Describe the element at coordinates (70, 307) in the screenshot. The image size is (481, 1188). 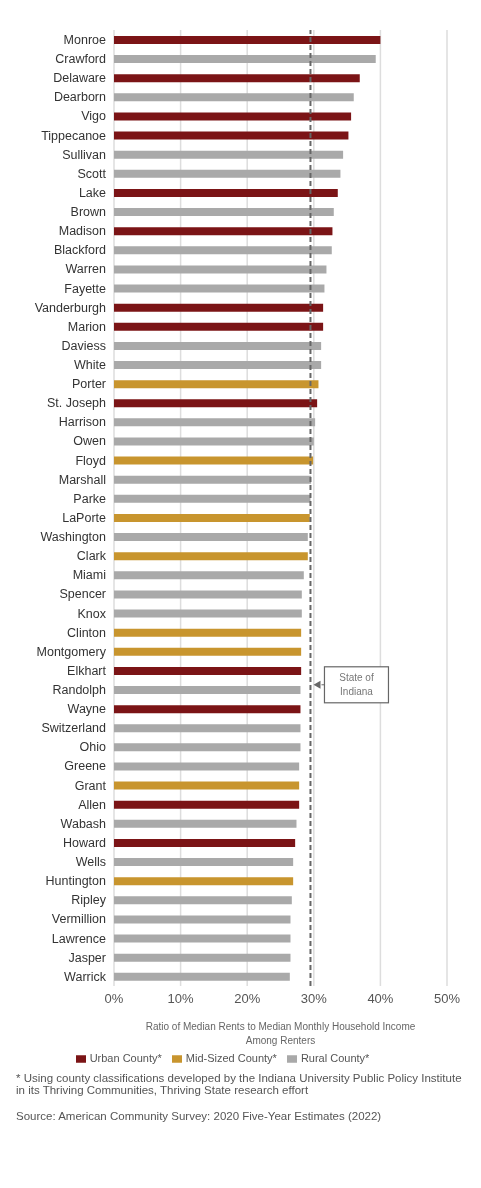
I see `y-tick-label: Vanderburgh` at that location.